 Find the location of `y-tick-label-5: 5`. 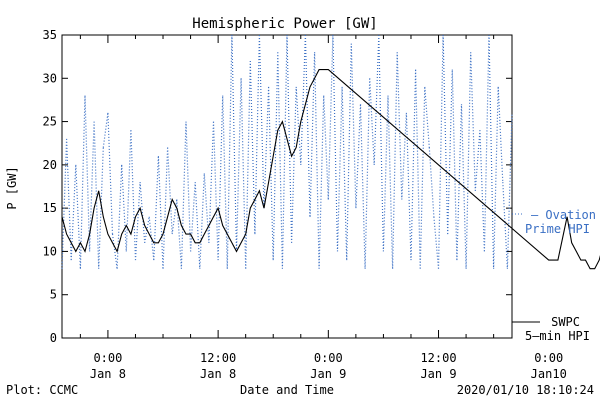

y-tick-label-5: 5 is located at coordinates (53, 295).